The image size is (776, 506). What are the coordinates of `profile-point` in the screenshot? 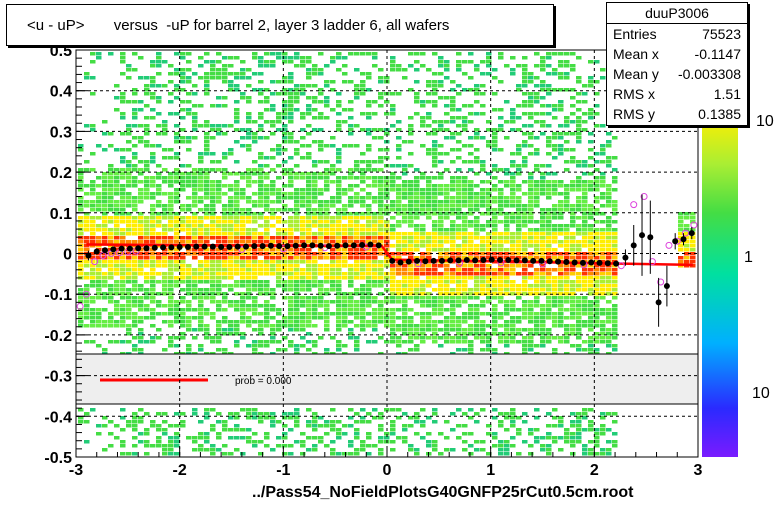 It's located at (642, 235).